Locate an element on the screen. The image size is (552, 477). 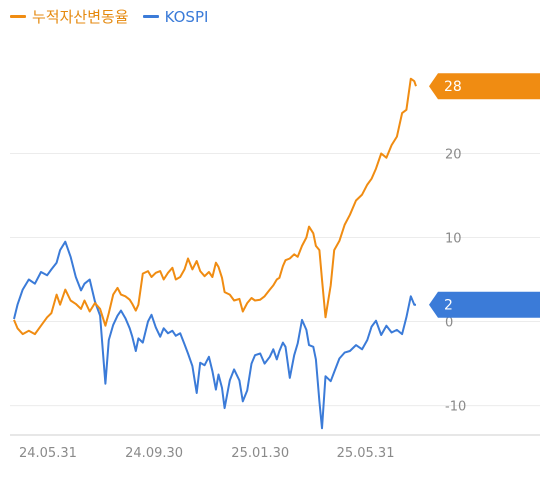
legend-item-kospi: KOSPI is located at coordinates (175, 16).